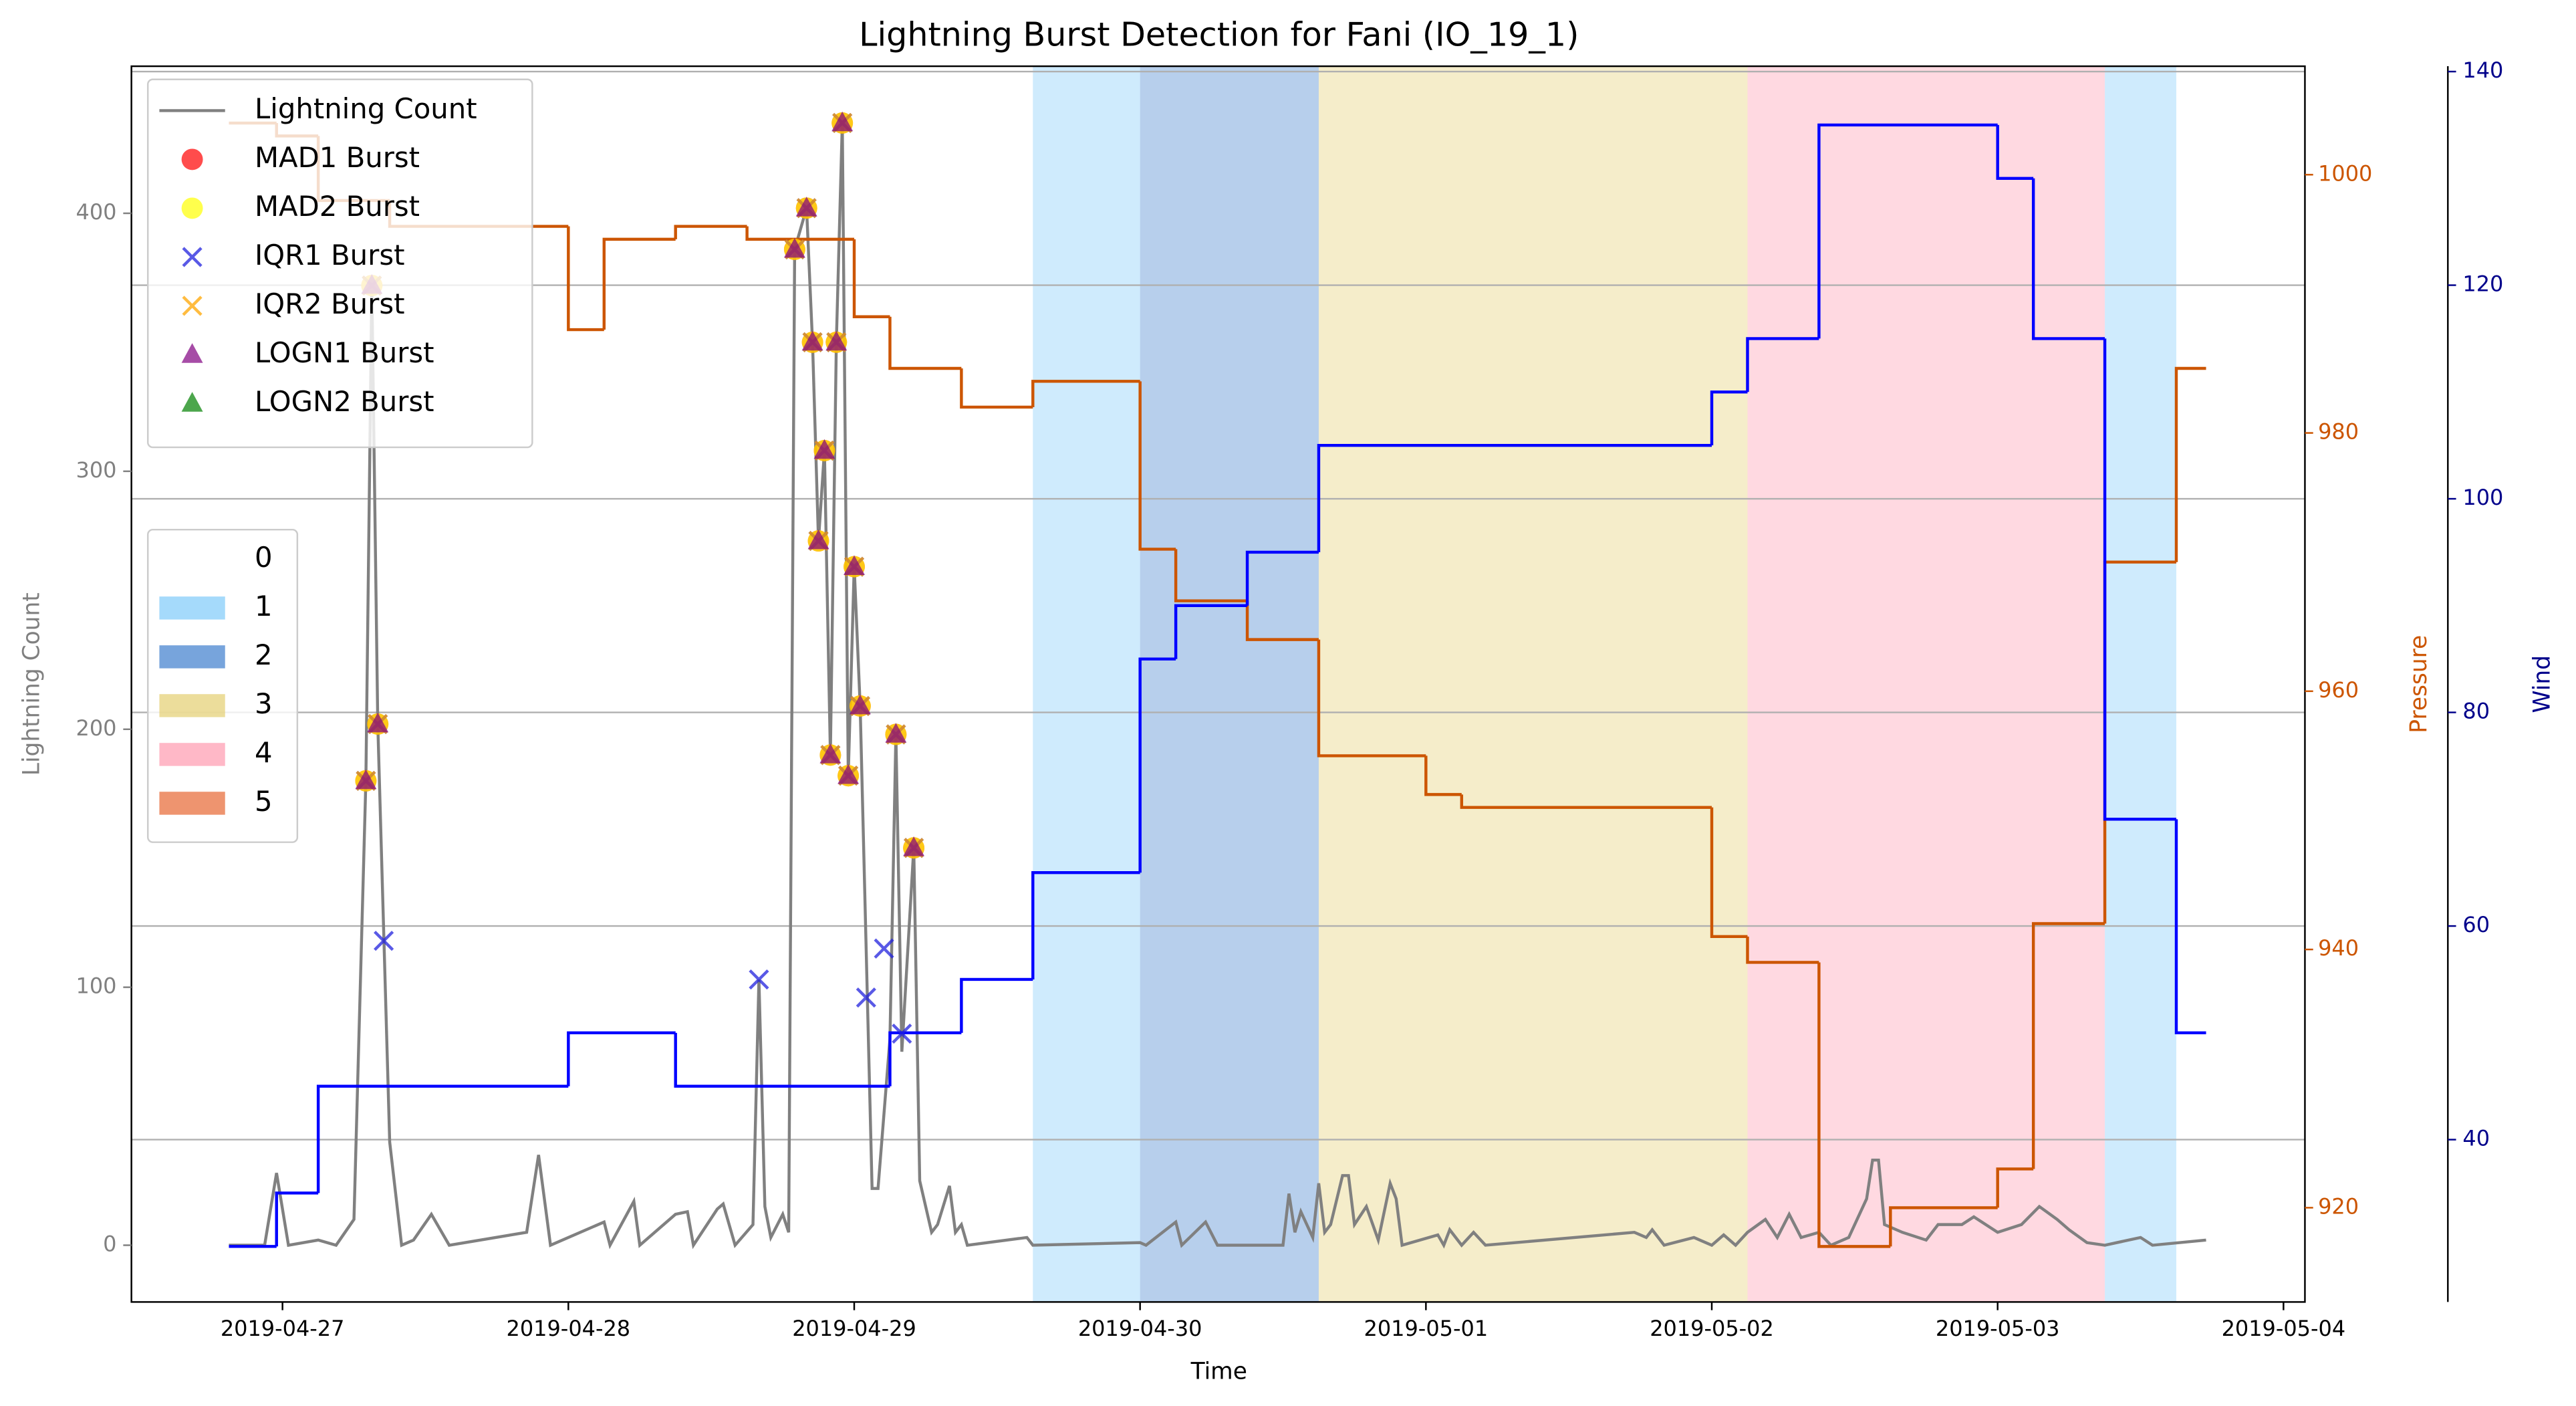 This screenshot has width=2576, height=1406. Describe the element at coordinates (264, 654) in the screenshot. I see `legend-label: 2` at that location.